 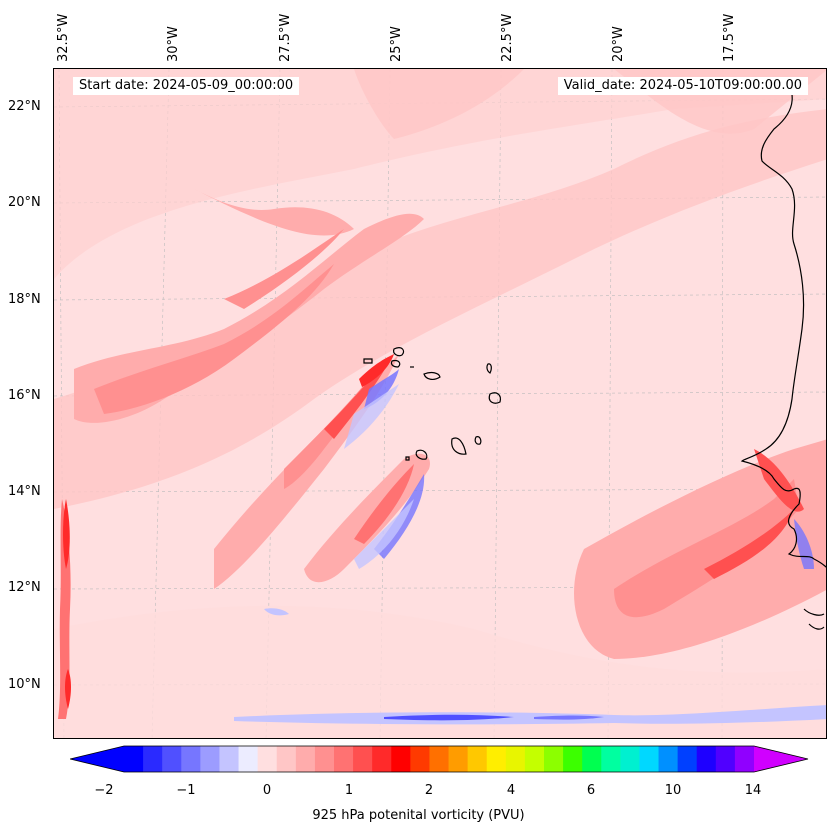 What do you see at coordinates (186, 86) in the screenshot?
I see `start-date-label: Start date: 2024-05-09_00:00:00` at bounding box center [186, 86].